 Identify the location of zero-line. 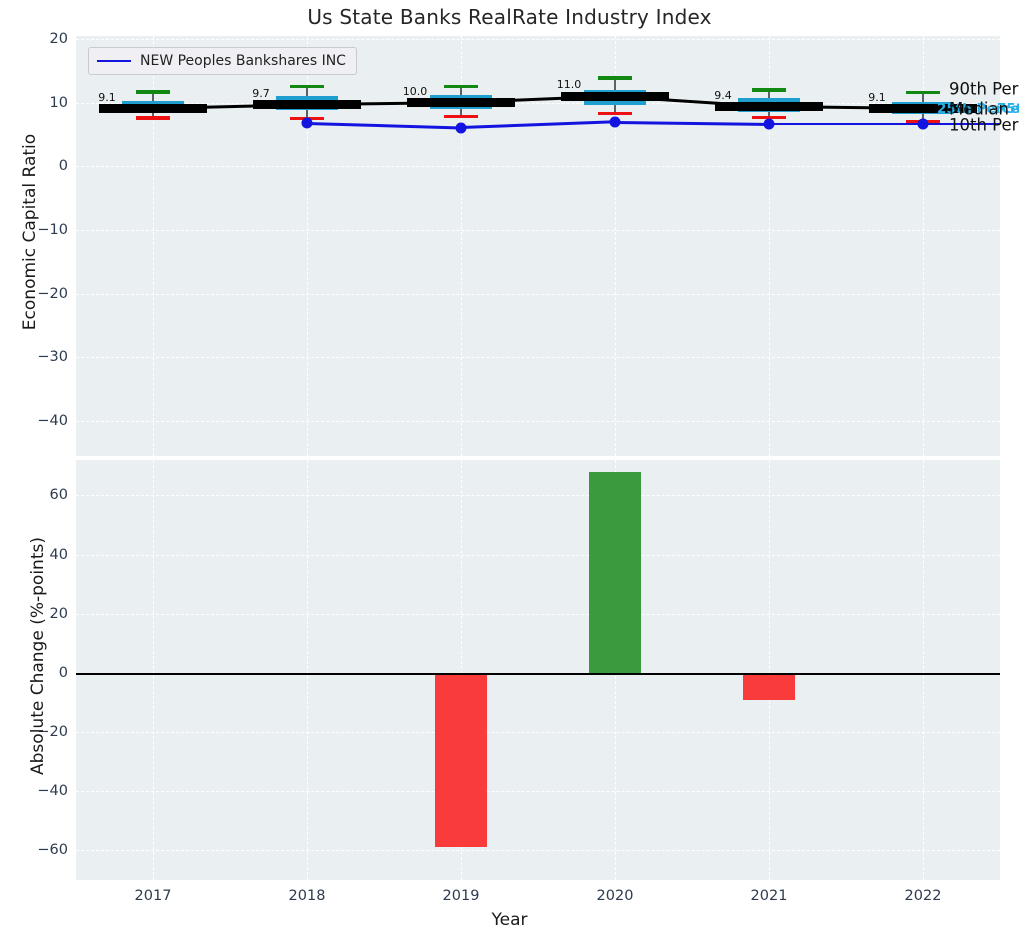
(538, 673).